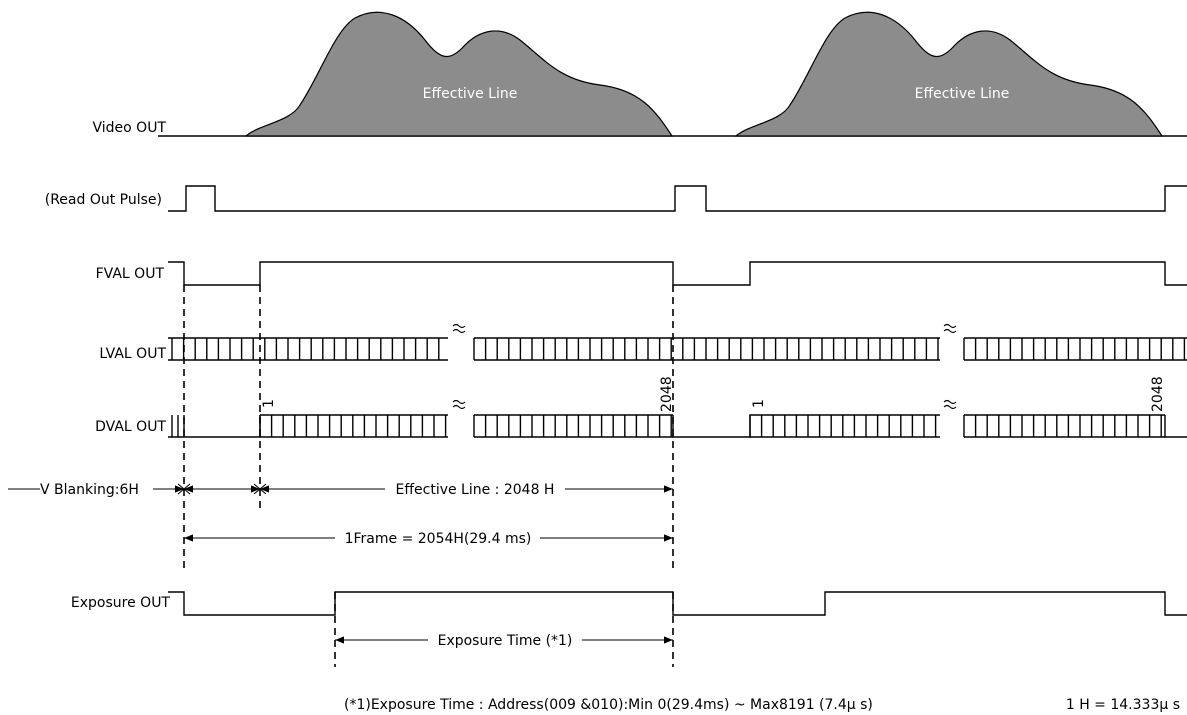 Image resolution: width=1187 pixels, height=715 pixels. What do you see at coordinates (103, 200) in the screenshot?
I see `read-out-pulse-label: (Read Out Pulse)` at bounding box center [103, 200].